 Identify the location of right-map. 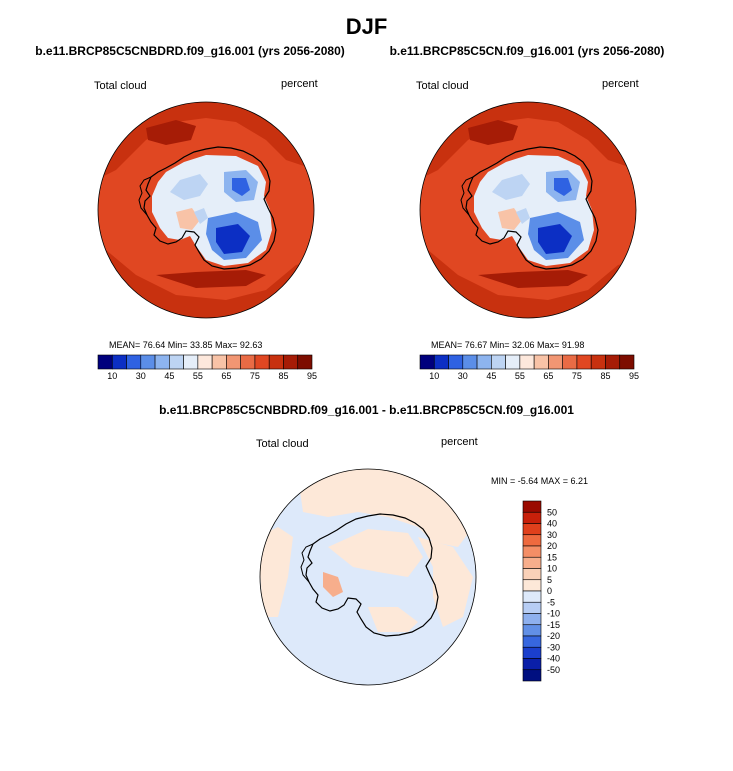
(528, 210).